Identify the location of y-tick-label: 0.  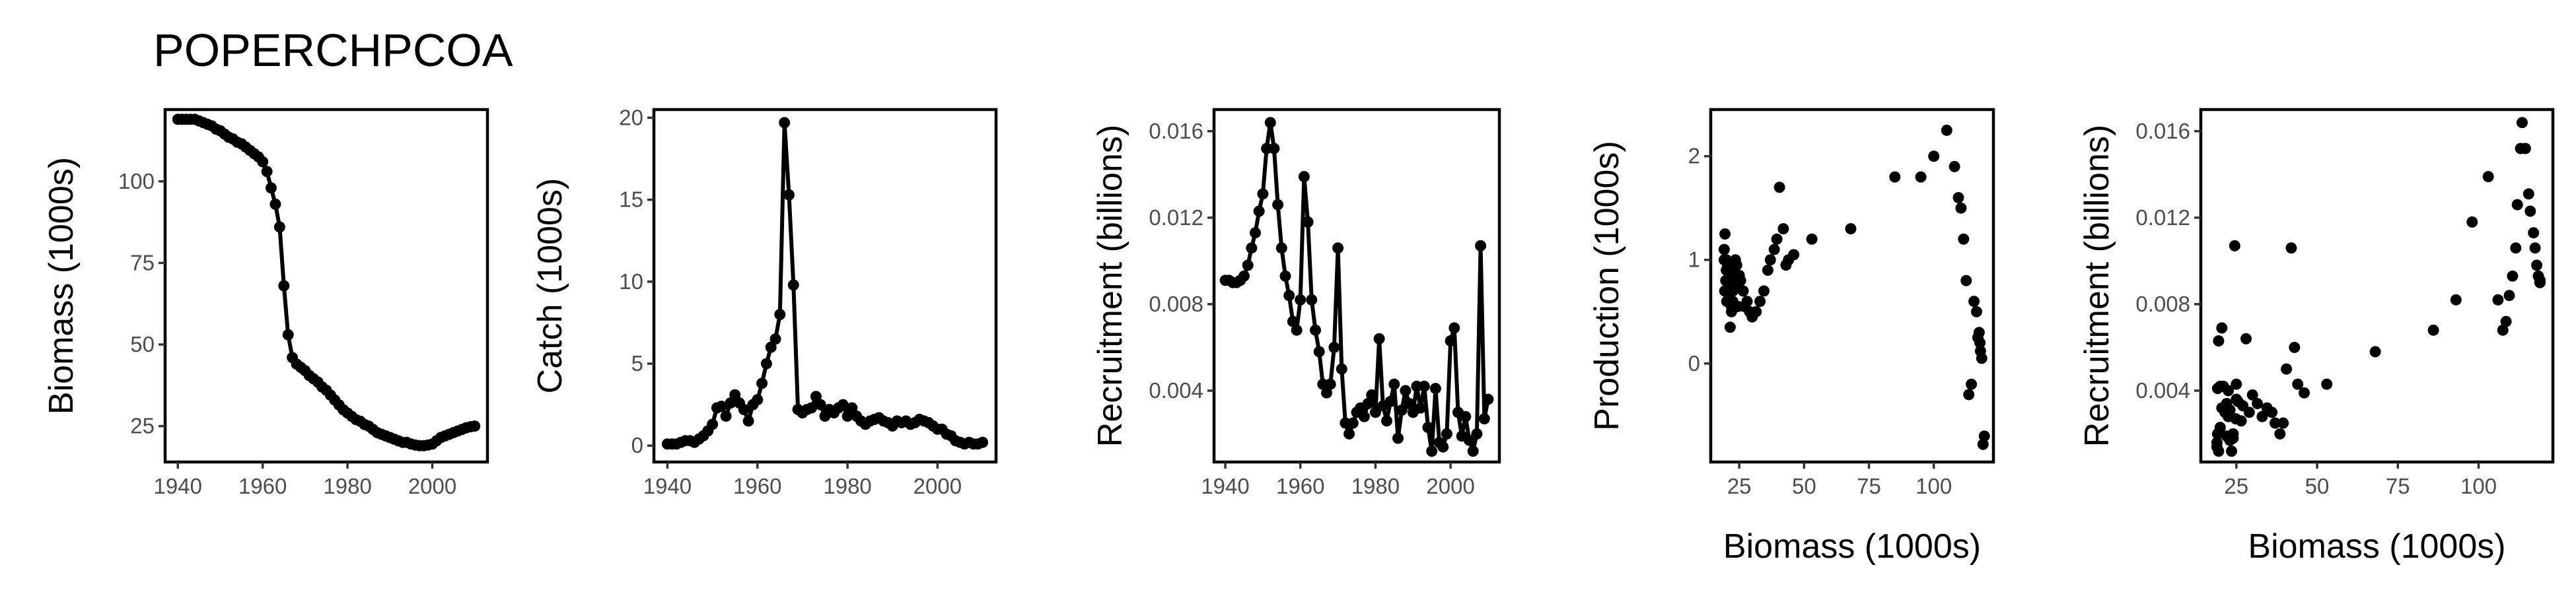
(637, 445).